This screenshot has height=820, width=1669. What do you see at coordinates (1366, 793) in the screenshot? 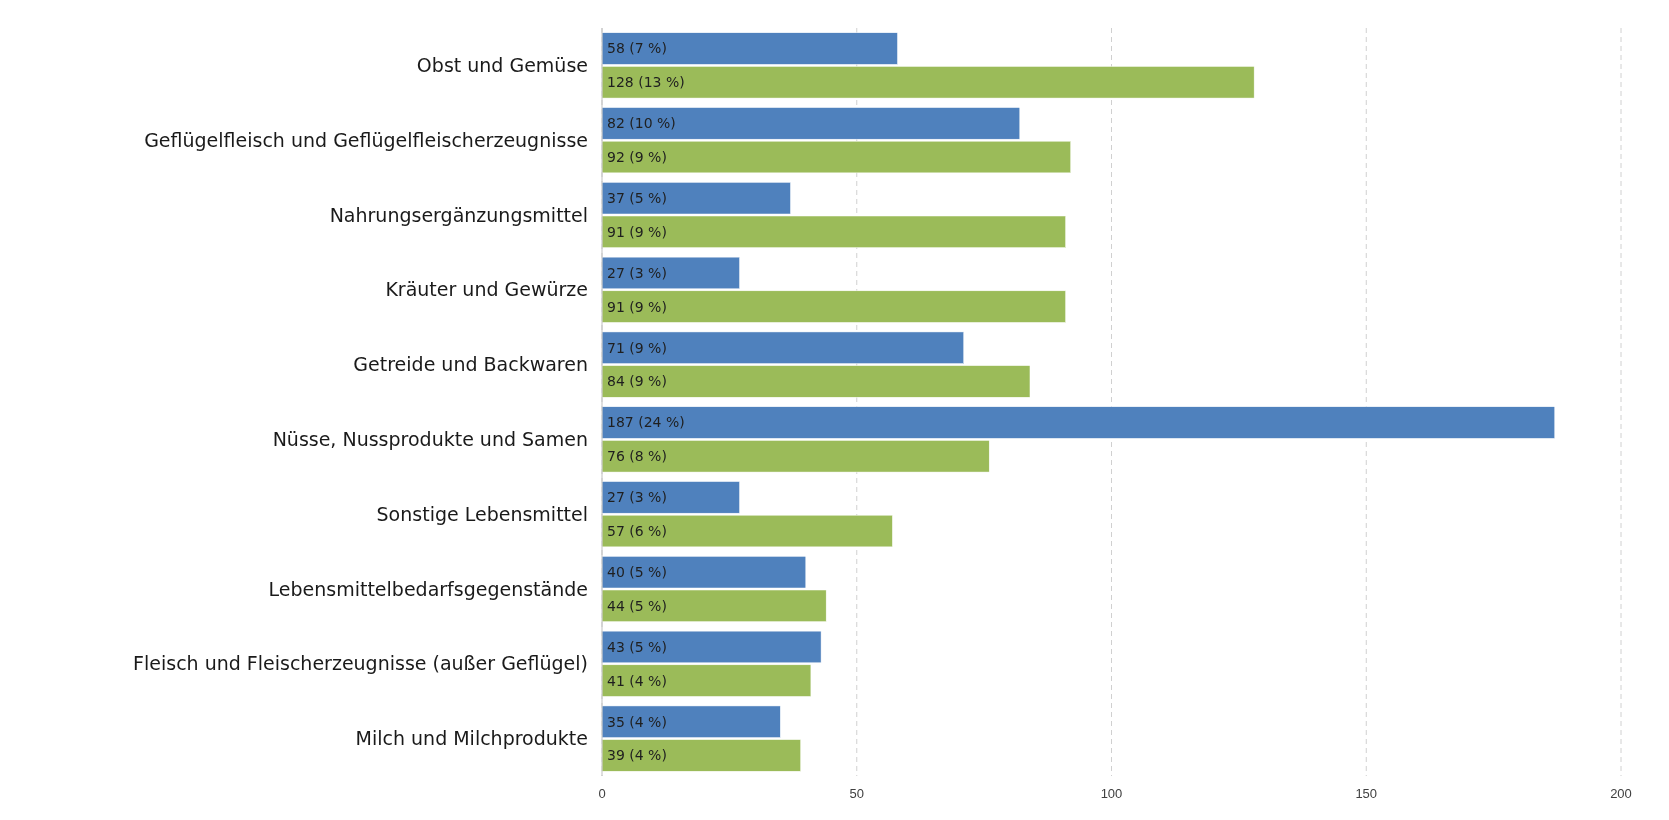
I see `x-tick-label: 150` at bounding box center [1366, 793].